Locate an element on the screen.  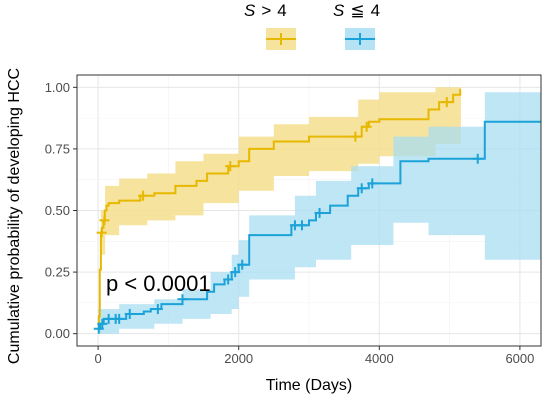
y-tick-label: 0.50 is located at coordinates (57, 210).